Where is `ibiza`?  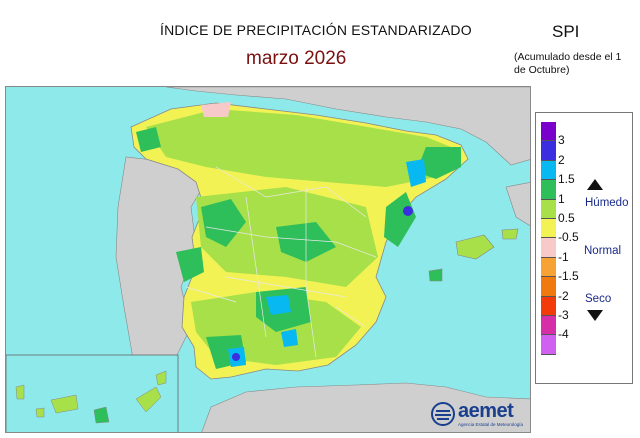
ibiza is located at coordinates (435, 275).